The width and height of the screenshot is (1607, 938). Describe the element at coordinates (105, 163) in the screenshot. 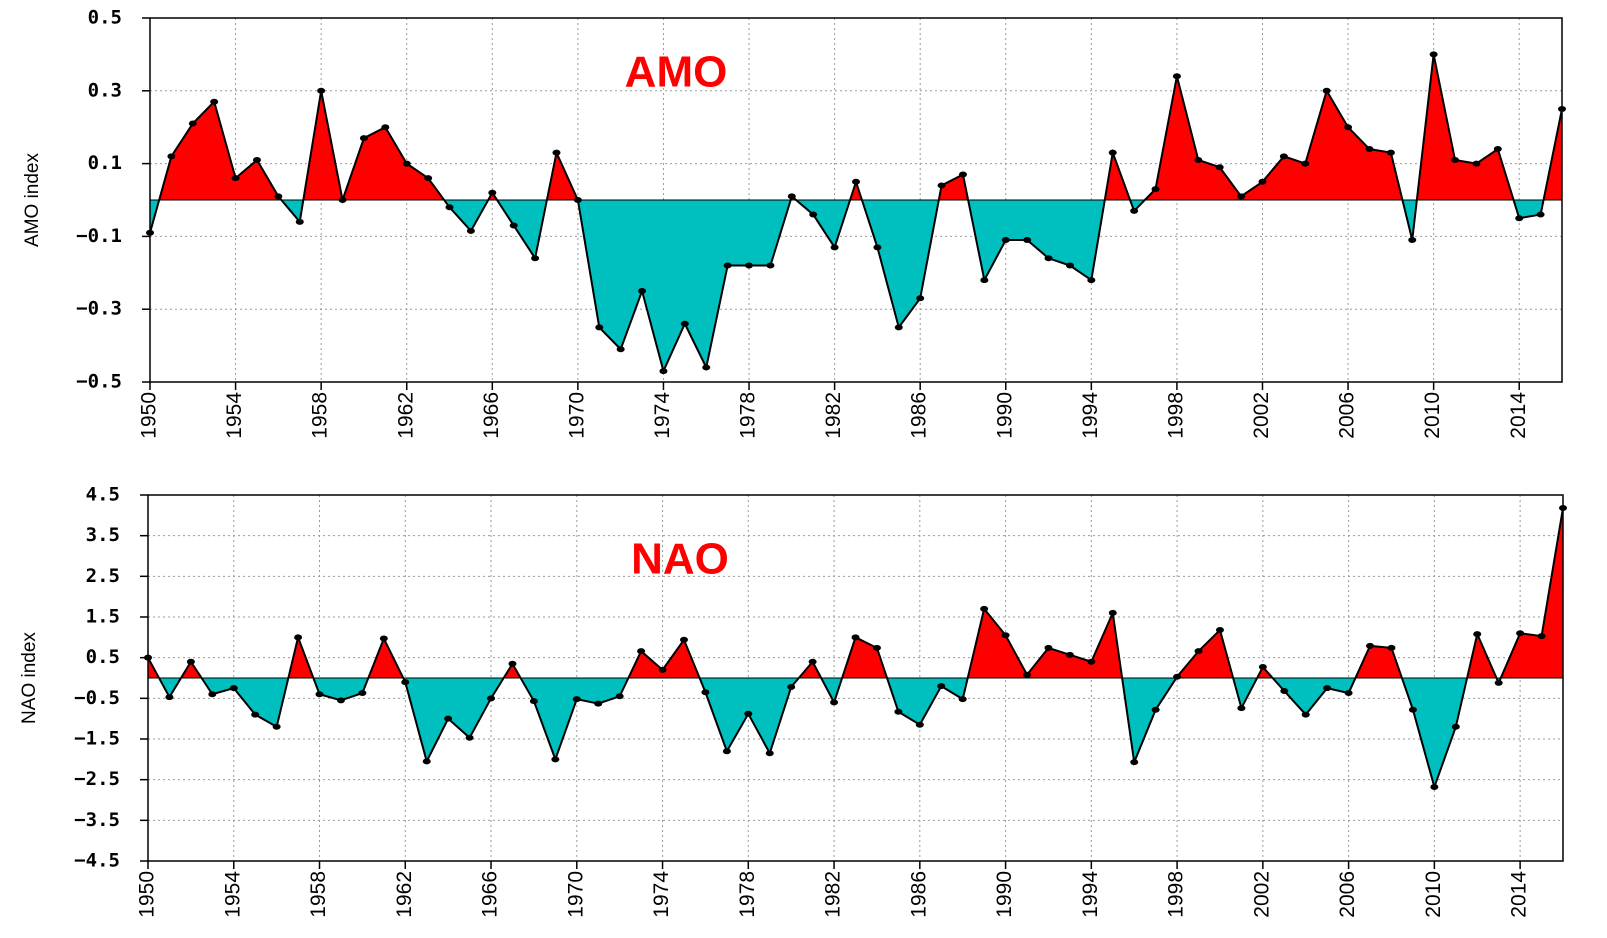

I see `y-tick-label: 0.1` at that location.